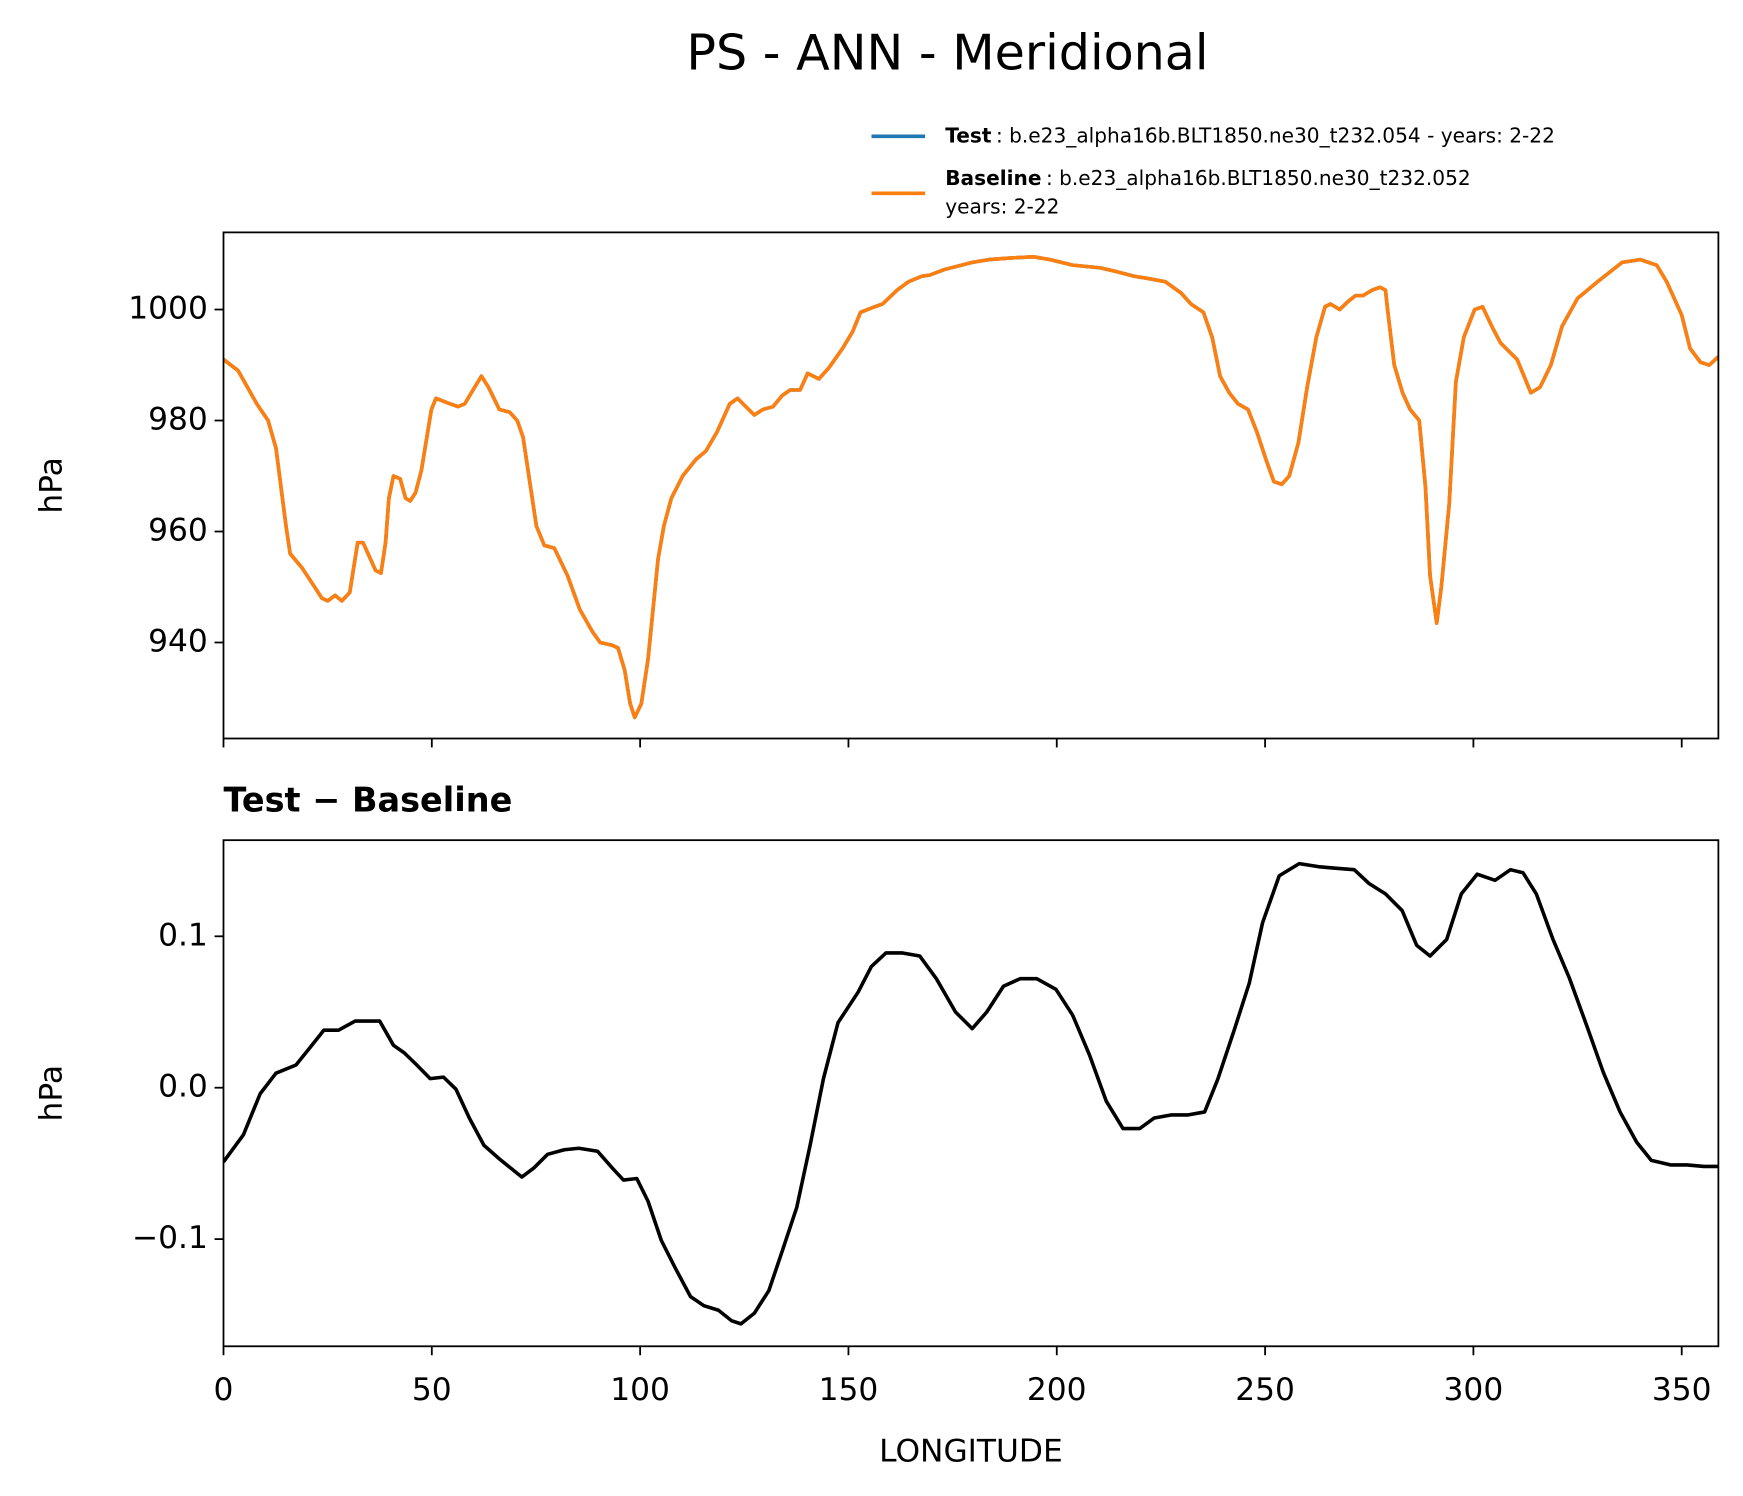 Image resolution: width=1743 pixels, height=1496 pixels. Describe the element at coordinates (1474, 1390) in the screenshot. I see `x-tick-label: 300` at that location.